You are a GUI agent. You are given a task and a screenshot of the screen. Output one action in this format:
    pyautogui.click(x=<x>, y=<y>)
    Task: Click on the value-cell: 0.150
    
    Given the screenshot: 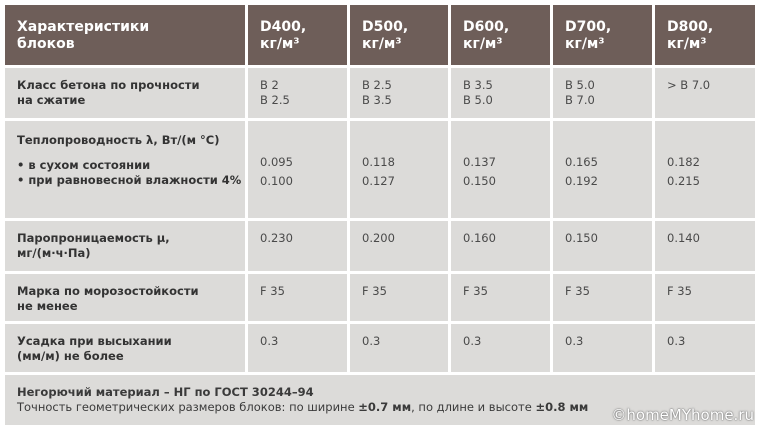 What is the action you would take?
    pyautogui.click(x=602, y=246)
    